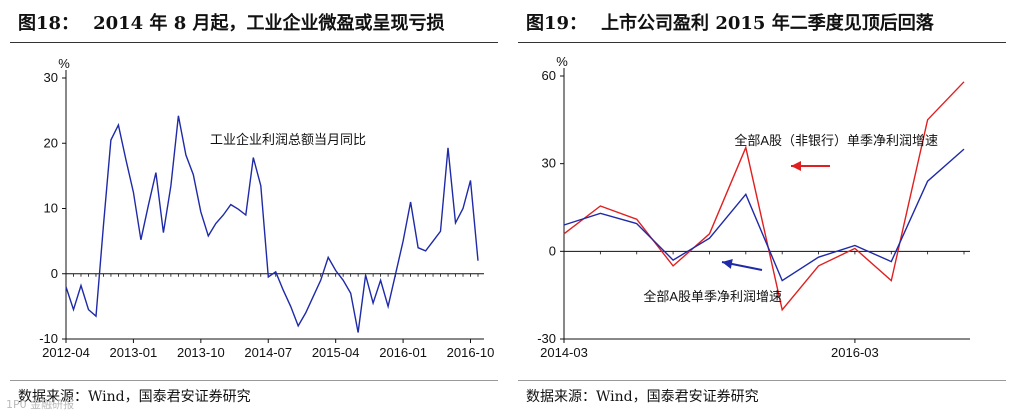  I want to click on left-x-tick-label: 2016-10, so click(471, 352).